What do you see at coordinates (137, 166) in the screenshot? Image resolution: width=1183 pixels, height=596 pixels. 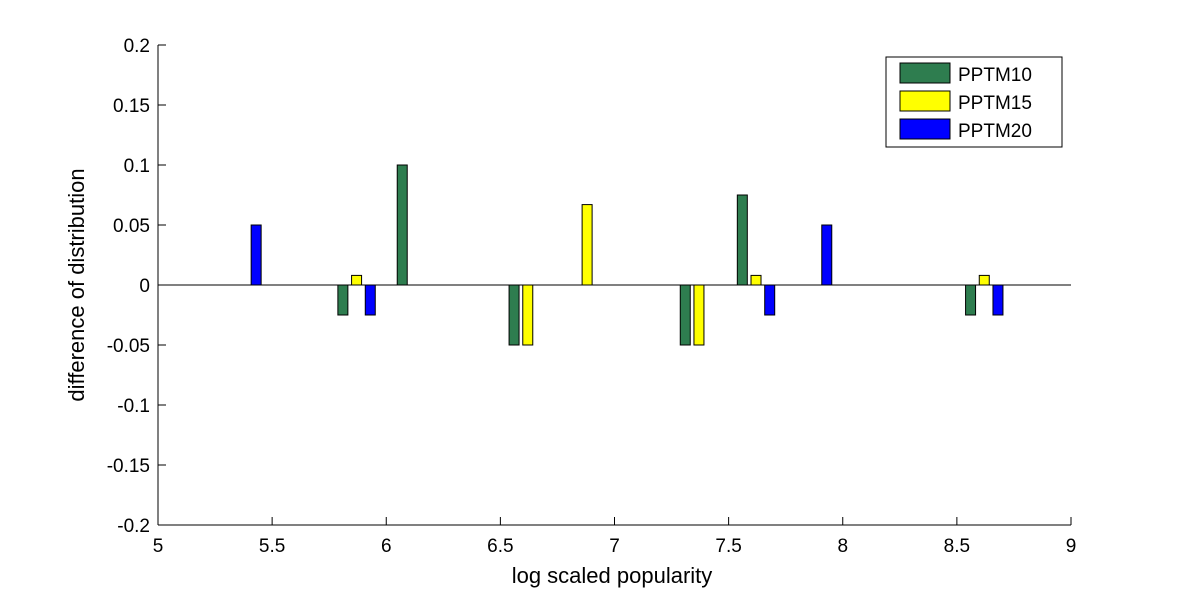 I see `y-tick-label: 0.1` at bounding box center [137, 166].